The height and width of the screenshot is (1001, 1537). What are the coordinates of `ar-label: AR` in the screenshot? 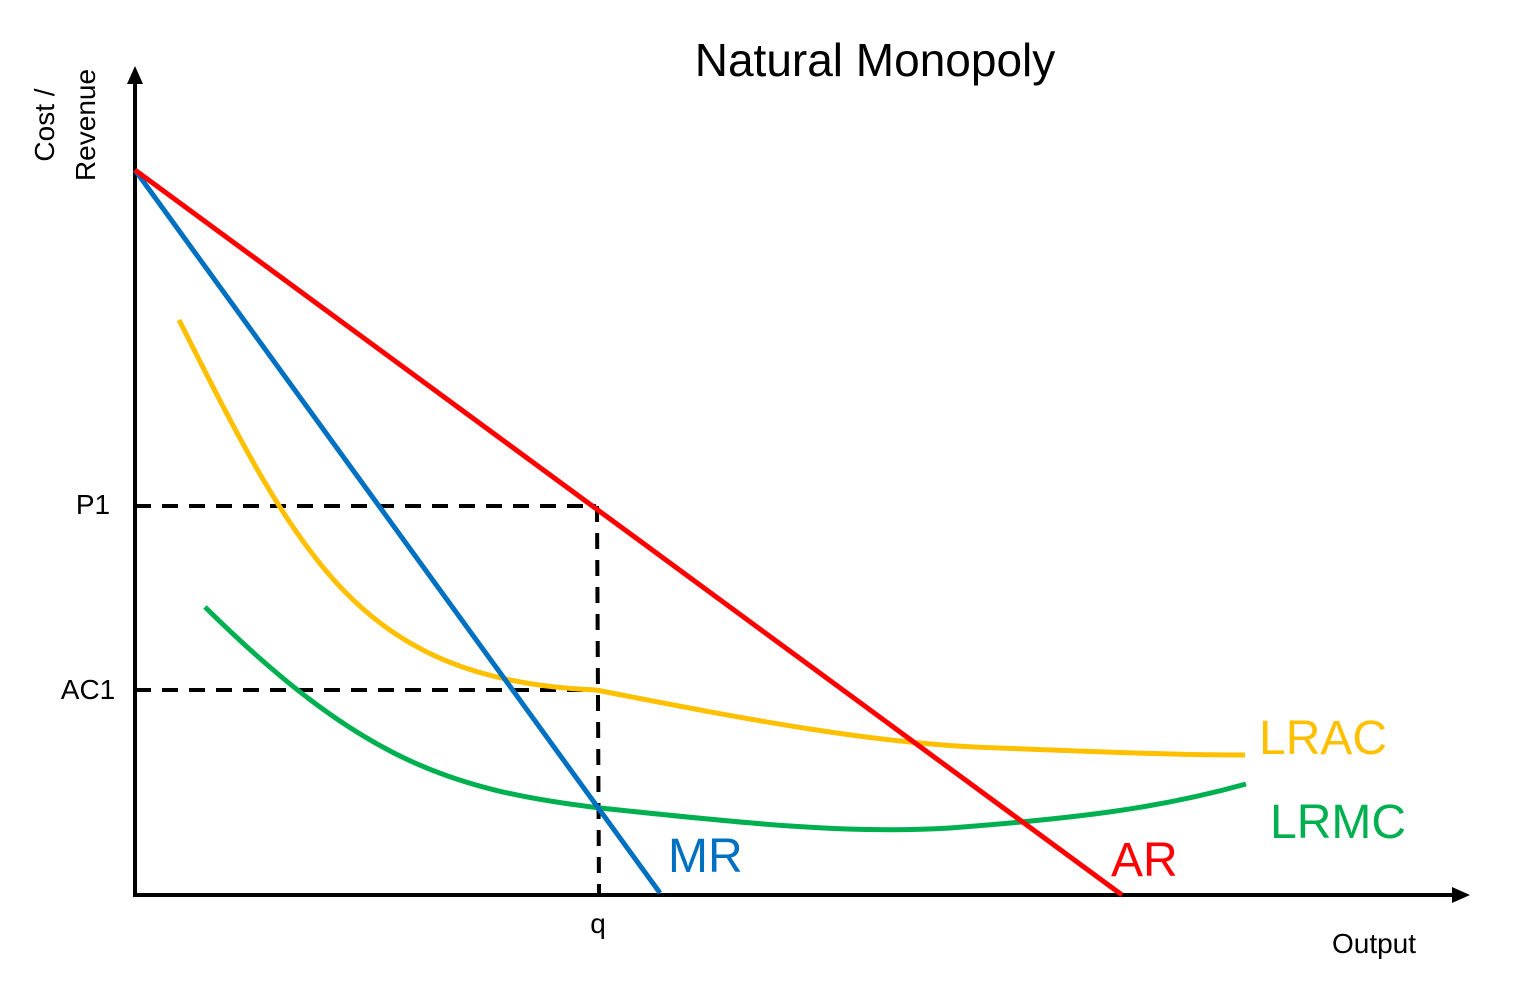 It's located at (1144, 860).